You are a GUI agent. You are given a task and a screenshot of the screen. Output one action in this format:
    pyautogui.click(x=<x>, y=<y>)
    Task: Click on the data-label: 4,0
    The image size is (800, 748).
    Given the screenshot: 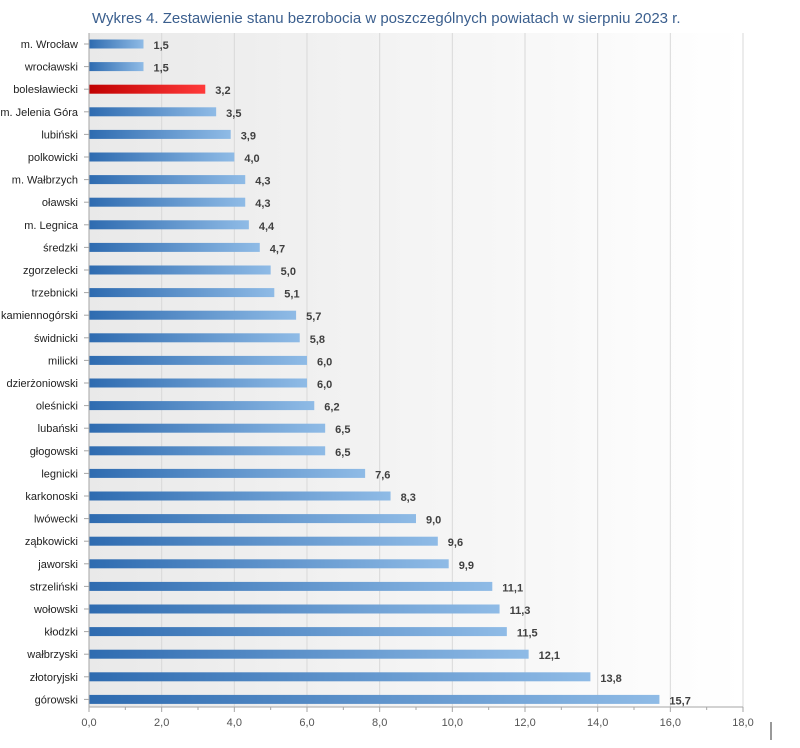 What is the action you would take?
    pyautogui.click(x=251, y=159)
    